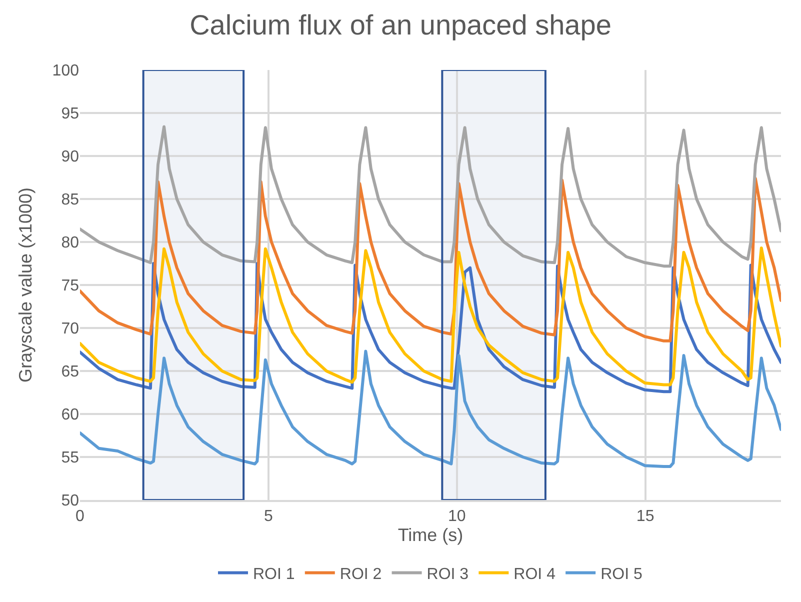  Describe the element at coordinates (25, 285) in the screenshot. I see `y-axis-title: Grayscale value (x1000)` at that location.